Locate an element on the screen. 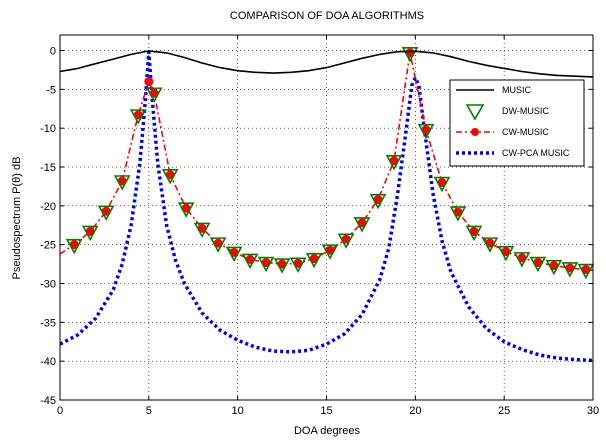 Image resolution: width=606 pixels, height=443 pixels. legend-label: CW-PCA MUSIC is located at coordinates (536, 153).